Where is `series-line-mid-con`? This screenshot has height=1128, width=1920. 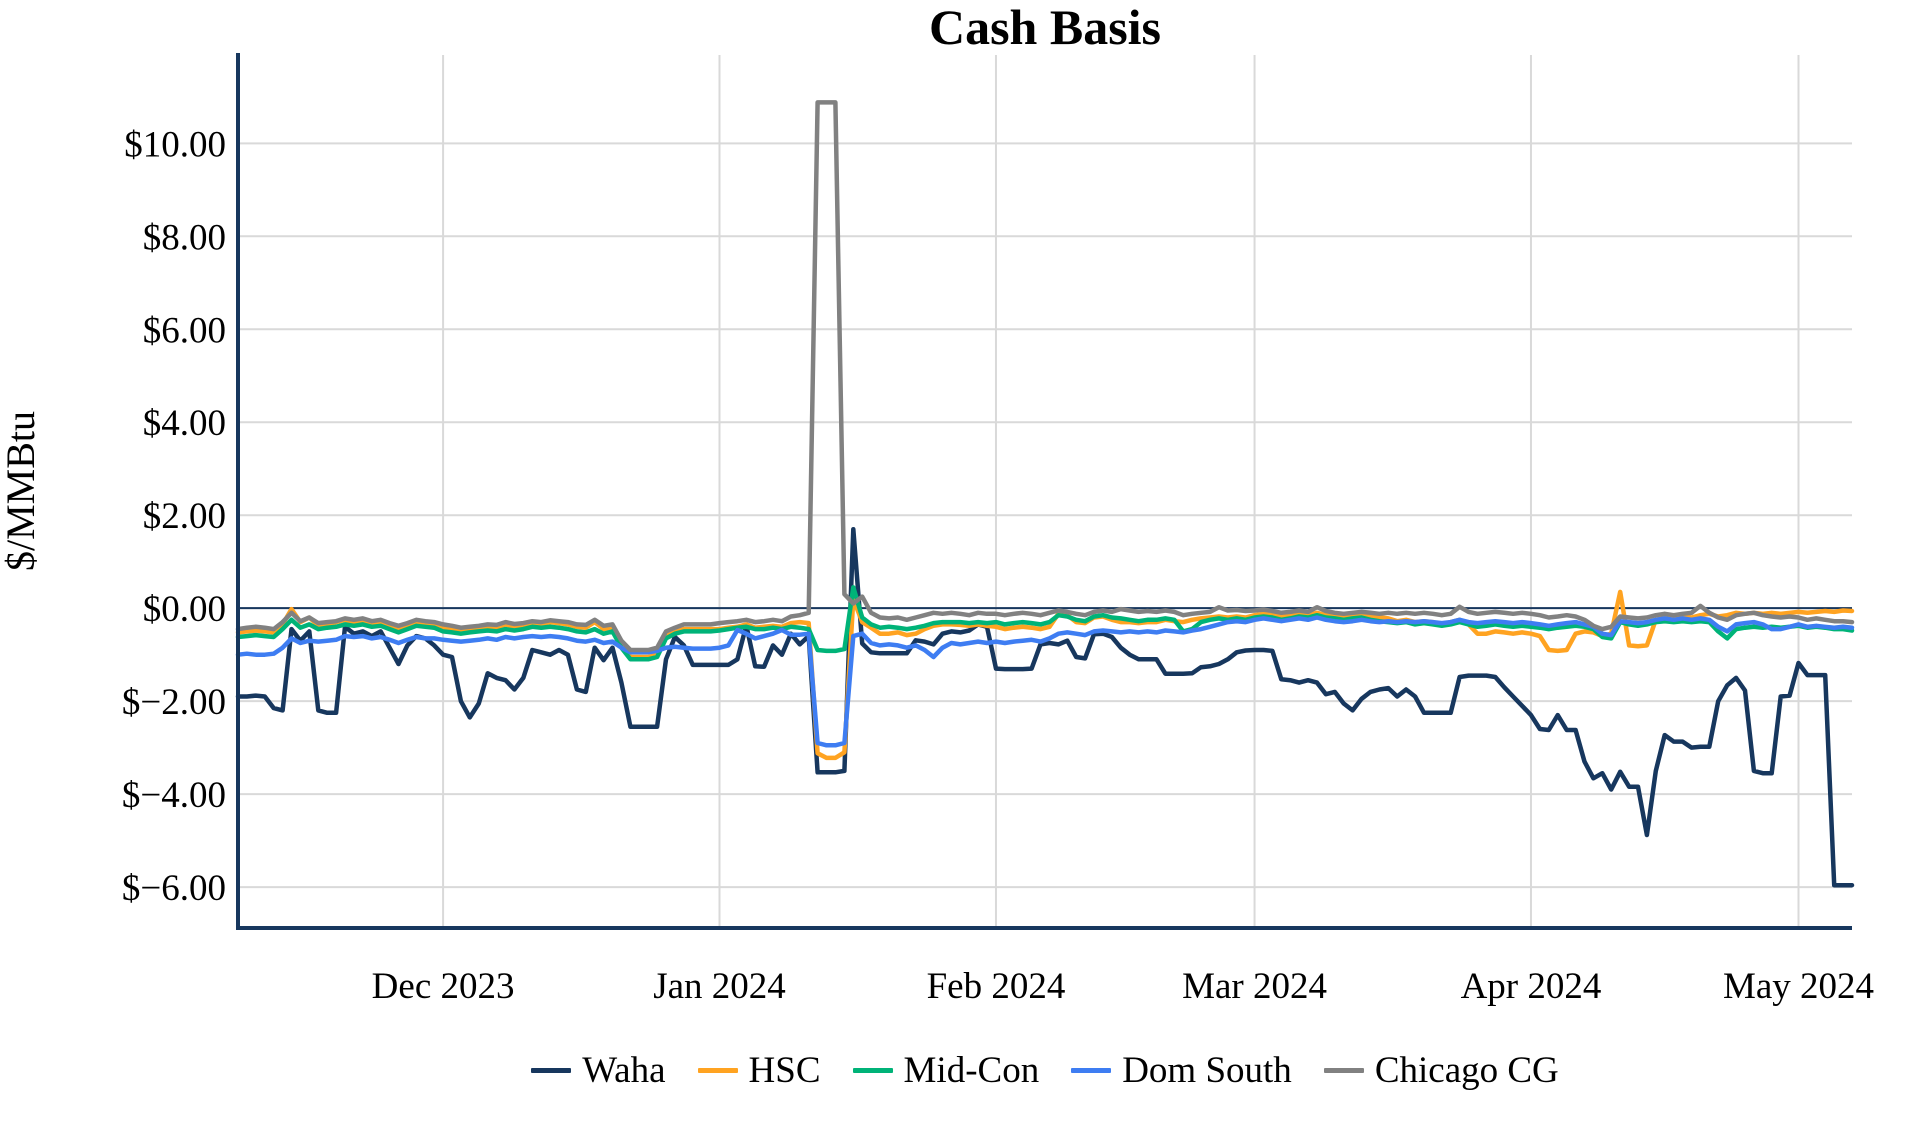 series-line-mid-con is located at coordinates (1045, 623).